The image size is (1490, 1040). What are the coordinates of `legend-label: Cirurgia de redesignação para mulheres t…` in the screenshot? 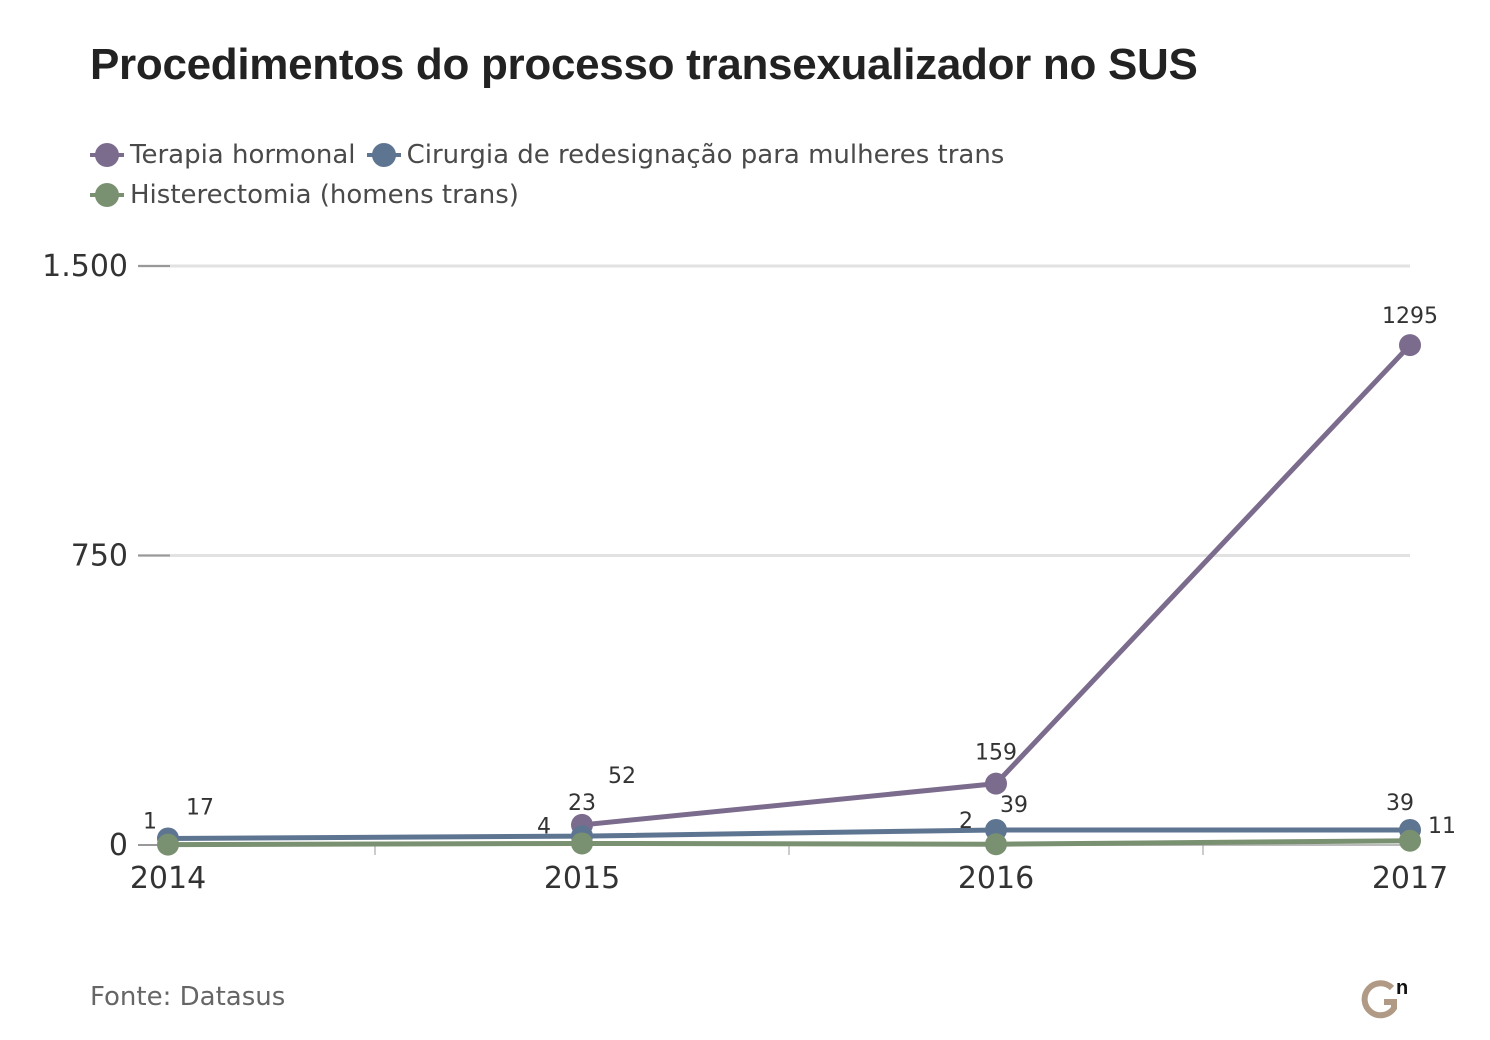 It's located at (705, 155).